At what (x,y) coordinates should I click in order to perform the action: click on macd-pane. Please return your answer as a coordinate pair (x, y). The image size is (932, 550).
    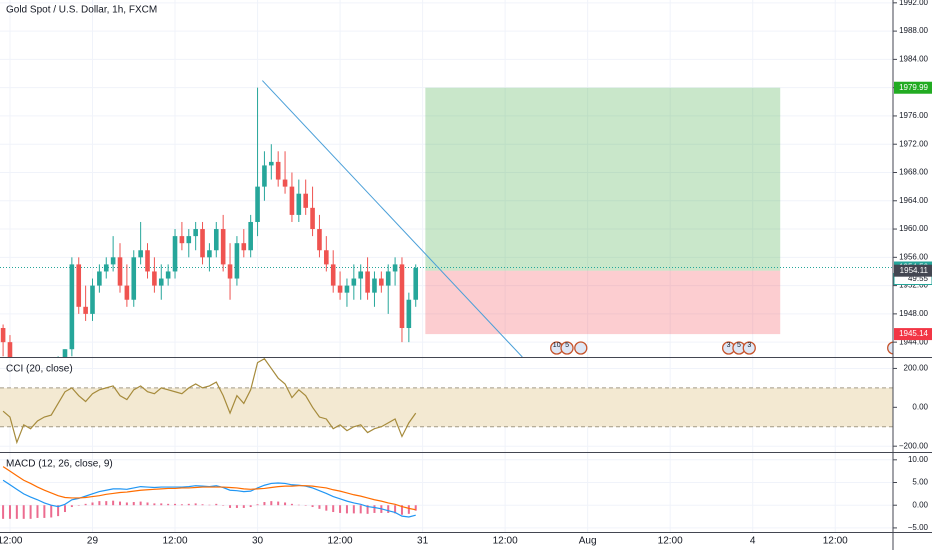
    Looking at the image, I should click on (446, 492).